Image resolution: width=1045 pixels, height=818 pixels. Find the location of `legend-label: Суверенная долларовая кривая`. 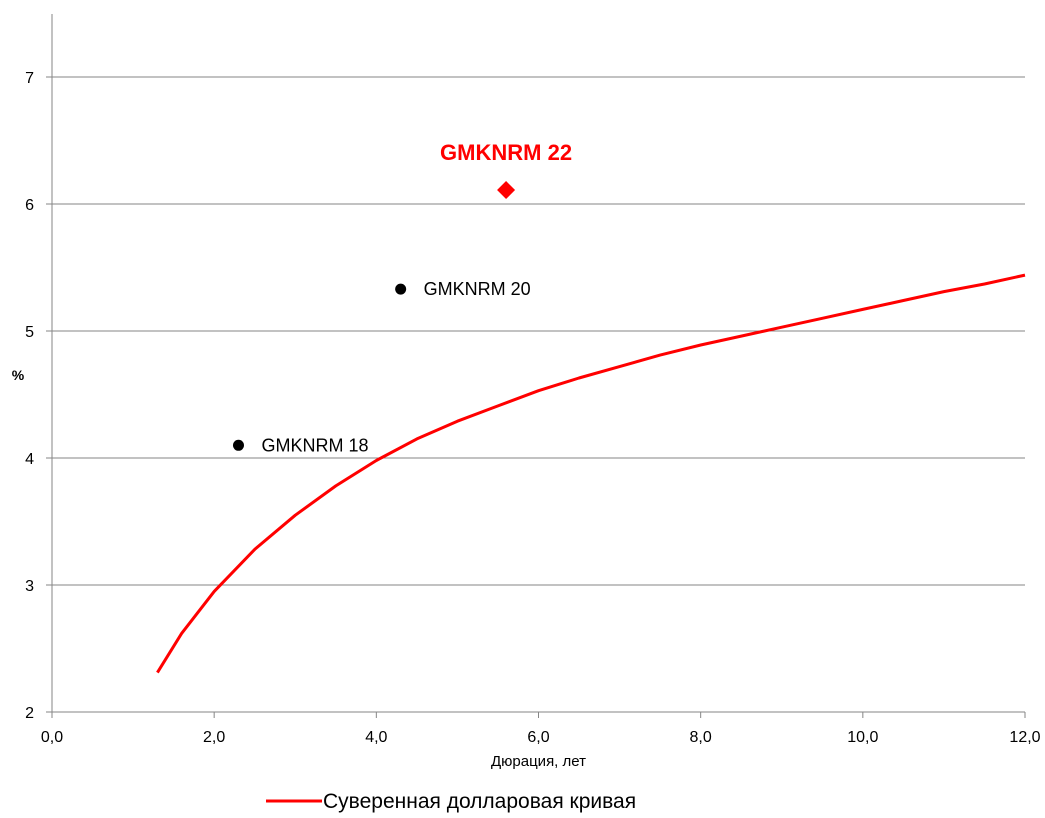

legend-label: Суверенная долларовая кривая is located at coordinates (479, 801).